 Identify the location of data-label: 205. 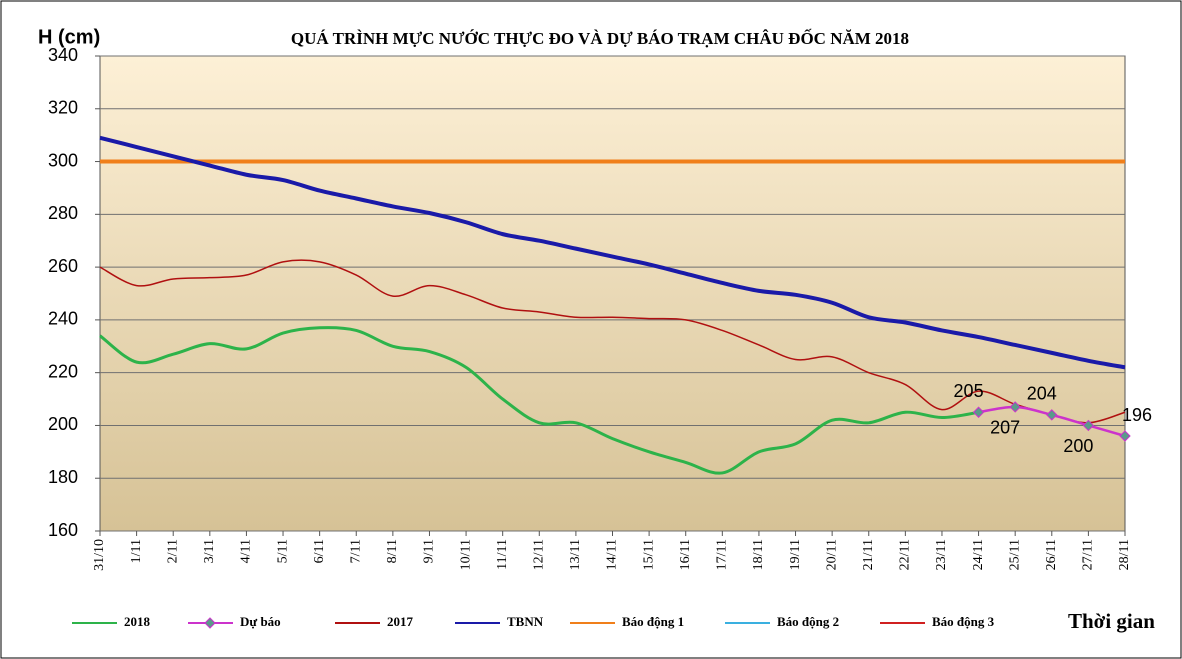
(969, 391).